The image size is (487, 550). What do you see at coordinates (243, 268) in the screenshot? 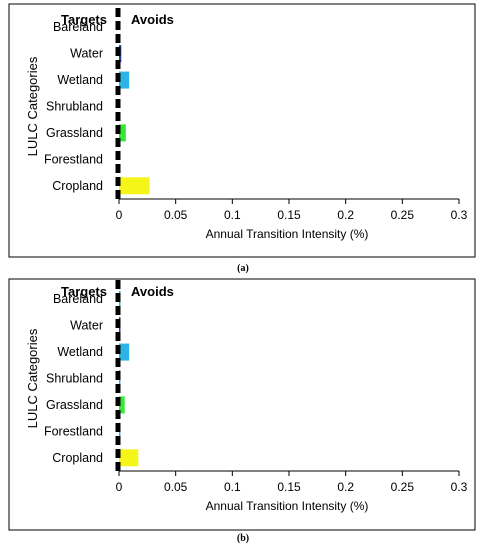
I see `panel-label: (a)` at bounding box center [243, 268].